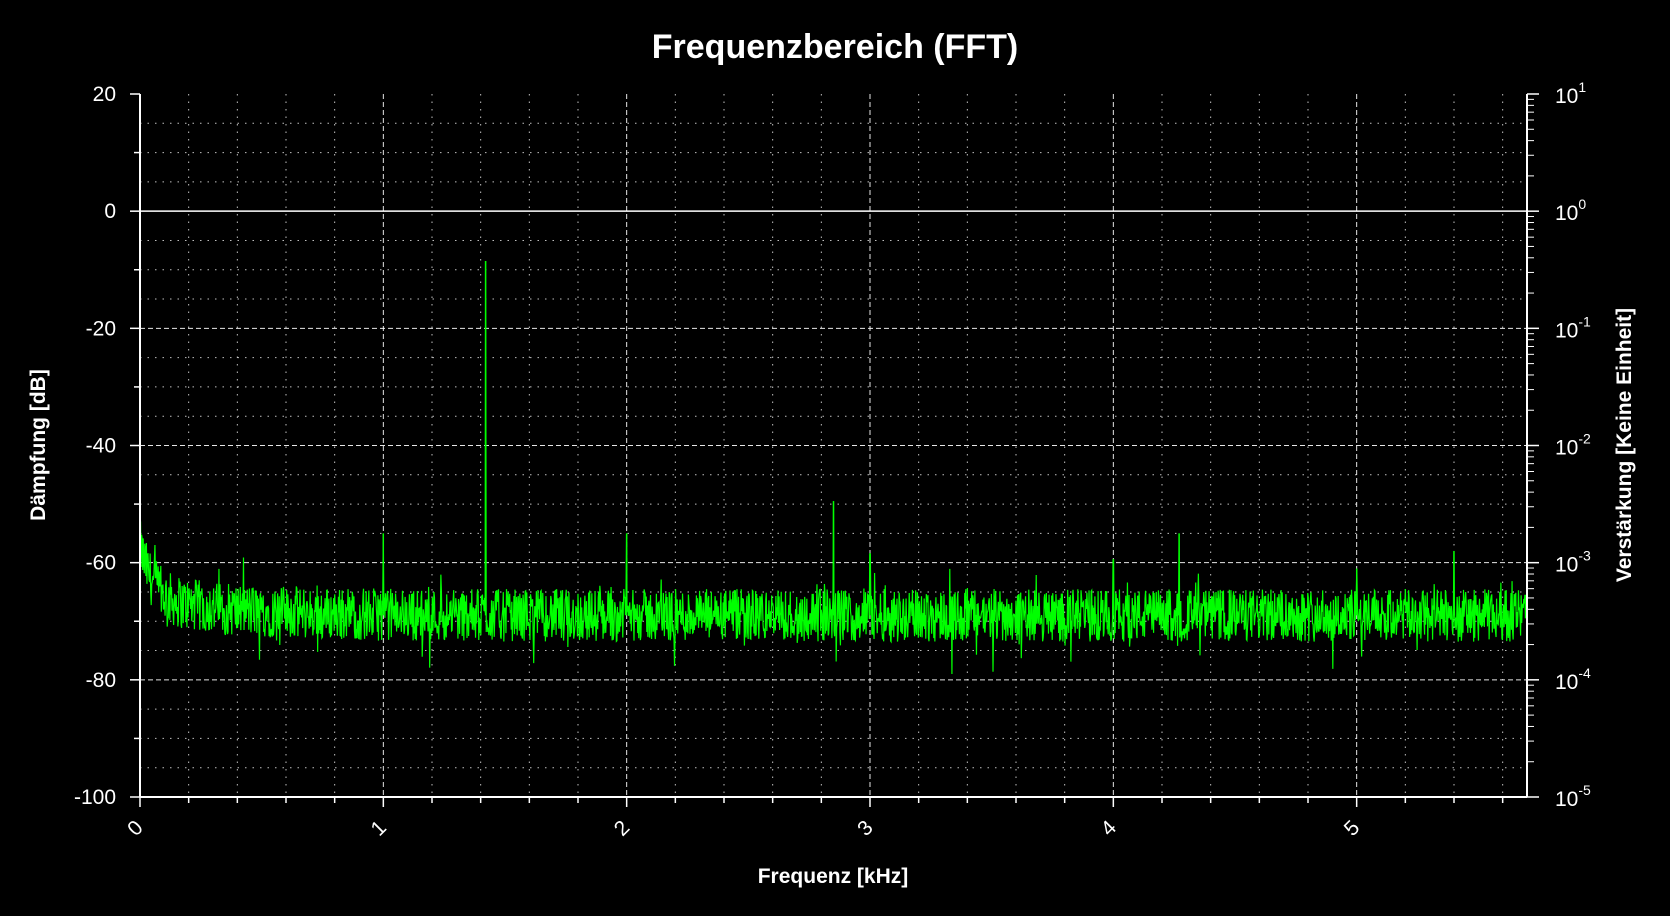 The height and width of the screenshot is (916, 1670). What do you see at coordinates (1573, 445) in the screenshot?
I see `y2-tick-label: 10⁻²` at bounding box center [1573, 445].